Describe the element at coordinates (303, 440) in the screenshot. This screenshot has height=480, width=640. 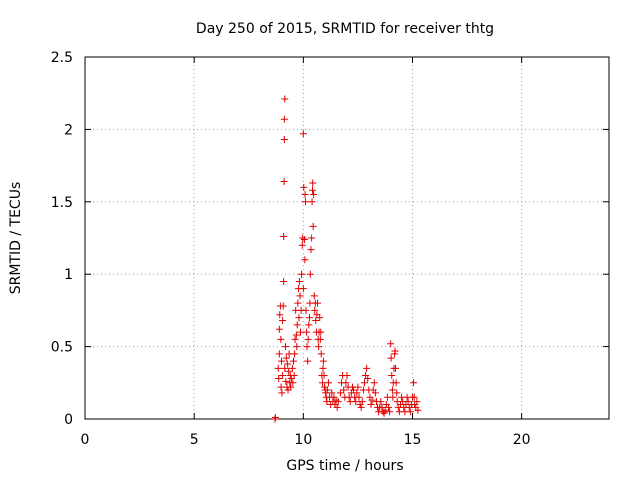
I see `x-tick-label: 10` at that location.